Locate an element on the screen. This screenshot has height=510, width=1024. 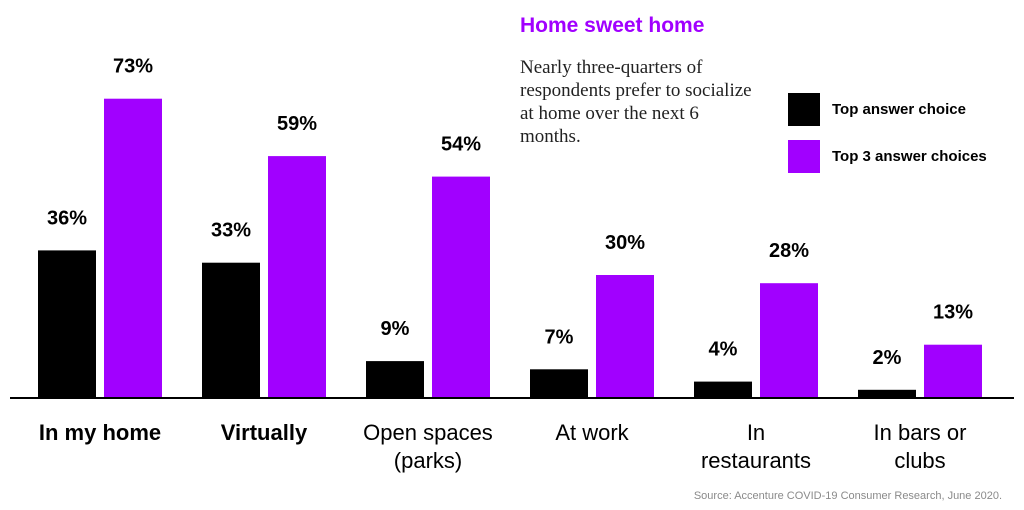
value-label-top-3-answers-1: 59% is located at coordinates (297, 124).